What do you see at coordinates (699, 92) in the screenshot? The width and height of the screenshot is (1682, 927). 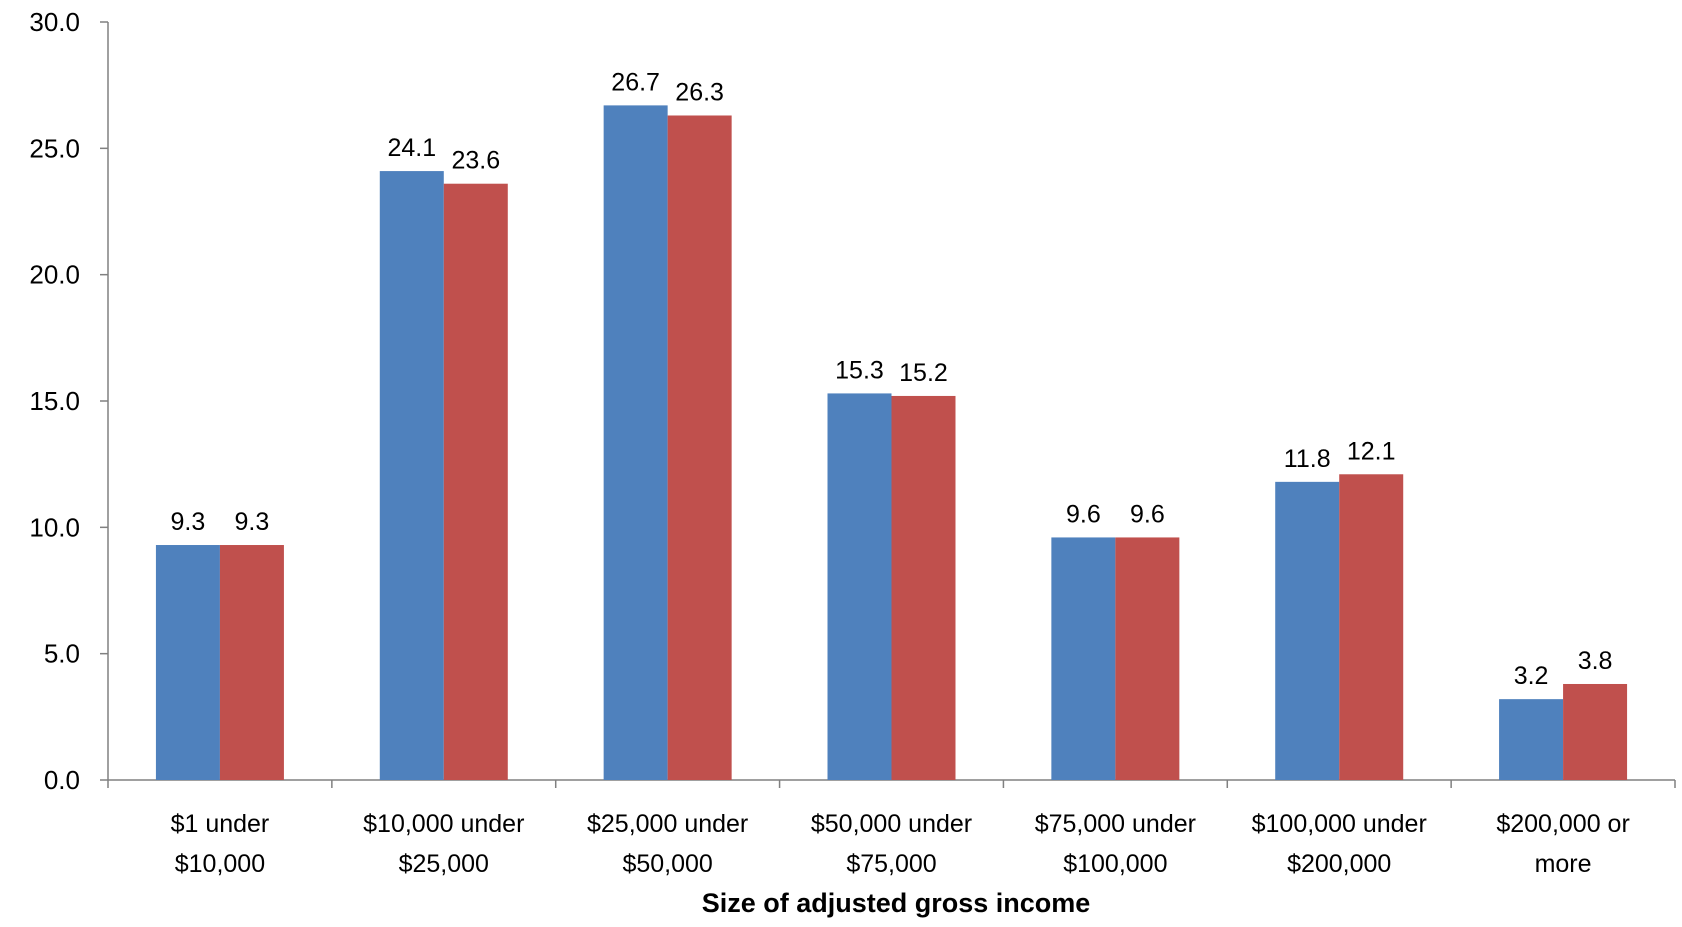 I see `data-label: 26.3` at bounding box center [699, 92].